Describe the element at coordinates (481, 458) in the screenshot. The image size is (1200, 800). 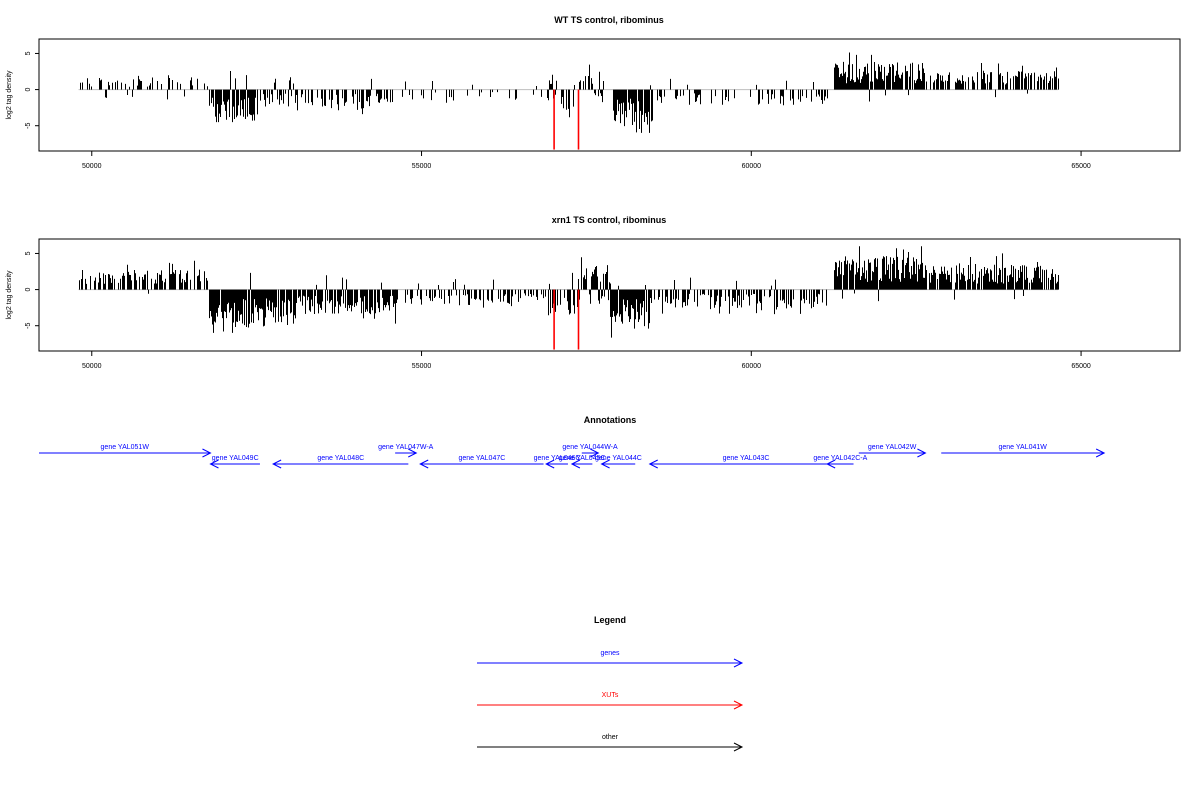
I see `gene-label: gene YAL047C` at that location.